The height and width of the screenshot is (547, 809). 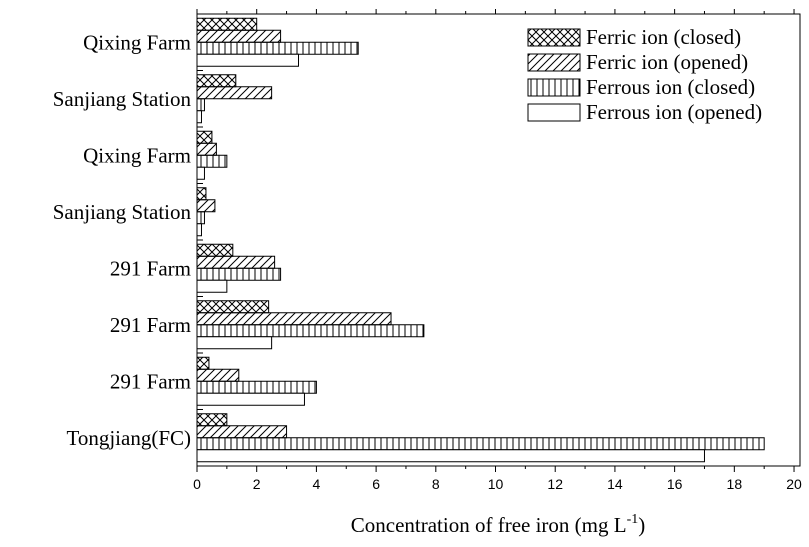 What do you see at coordinates (667, 62) in the screenshot?
I see `legend-label: Ferric ion (opened)` at bounding box center [667, 62].